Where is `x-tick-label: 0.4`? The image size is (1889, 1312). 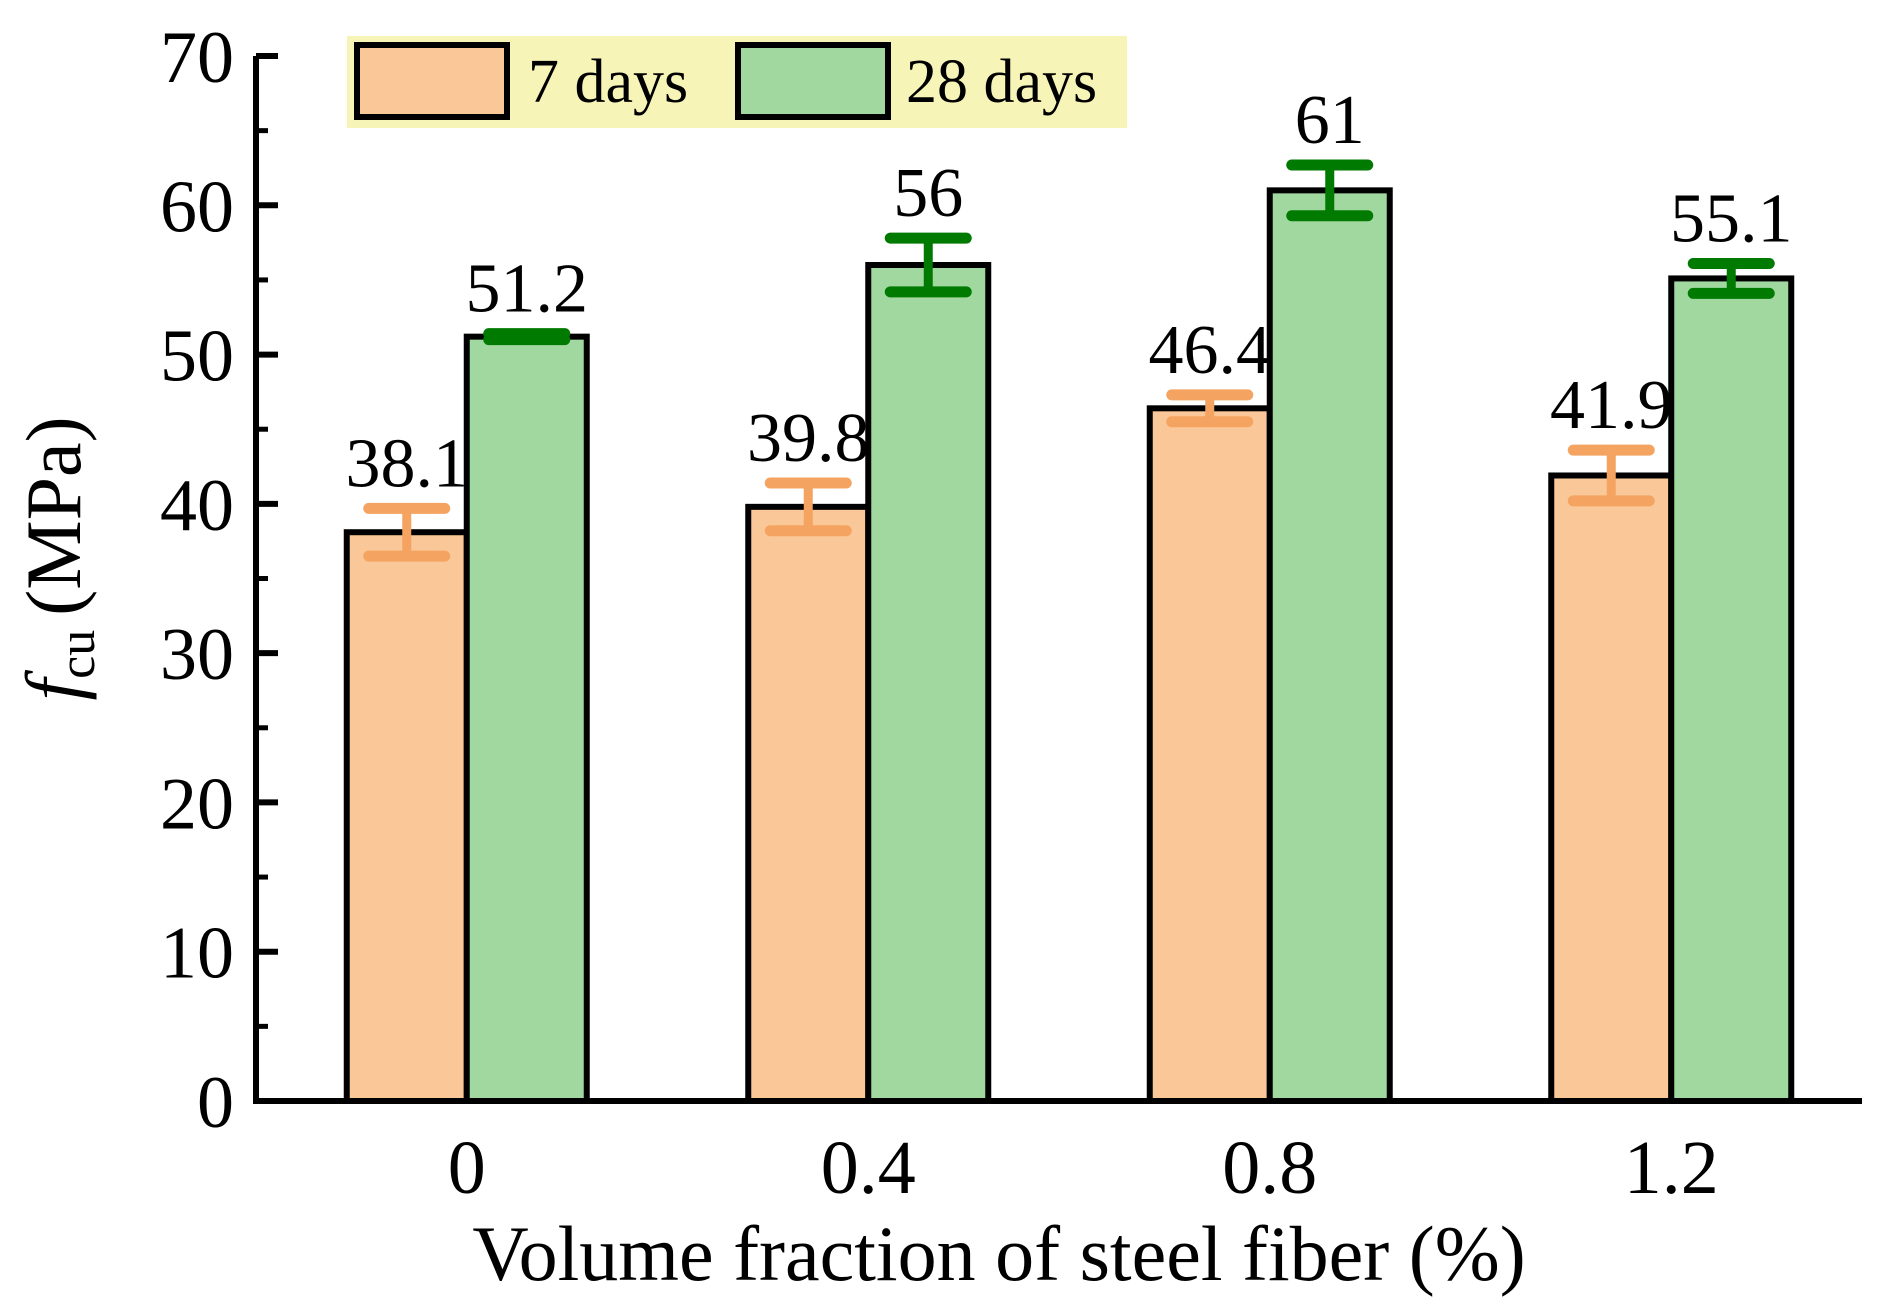 x-tick-label: 0.4 is located at coordinates (868, 1168).